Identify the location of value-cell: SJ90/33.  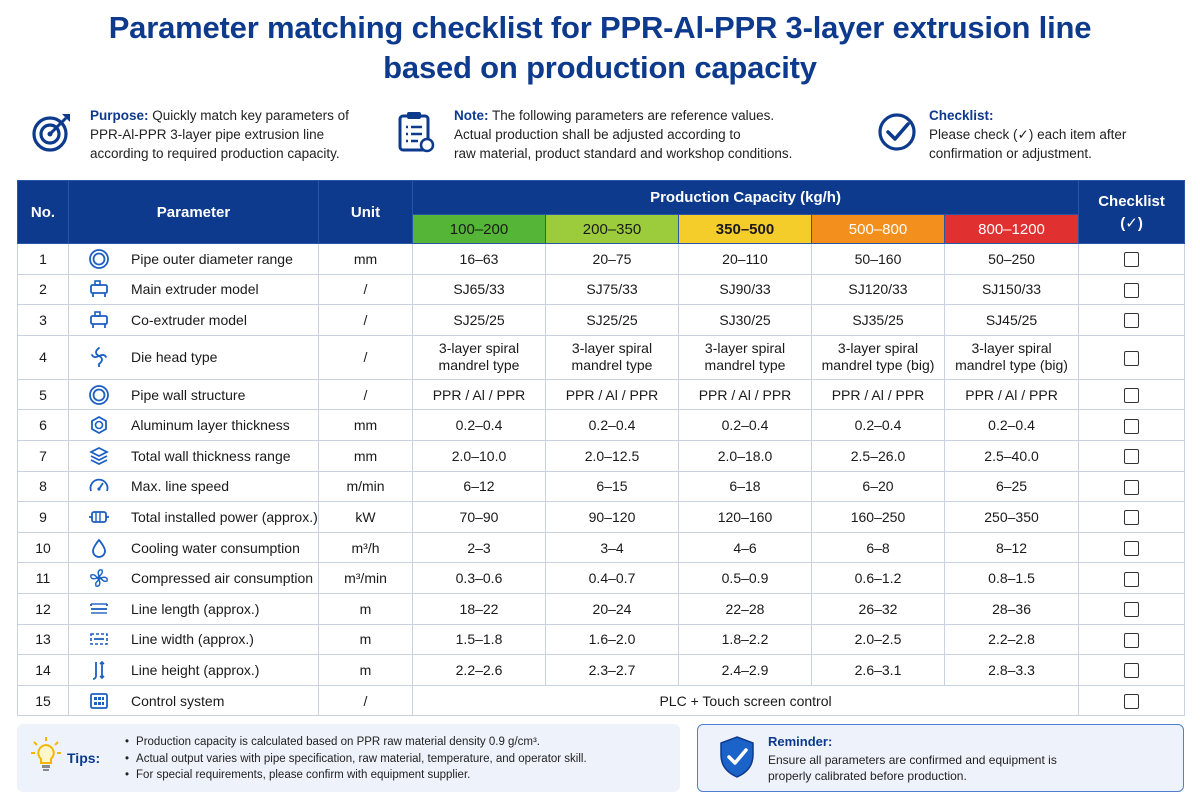
(745, 289).